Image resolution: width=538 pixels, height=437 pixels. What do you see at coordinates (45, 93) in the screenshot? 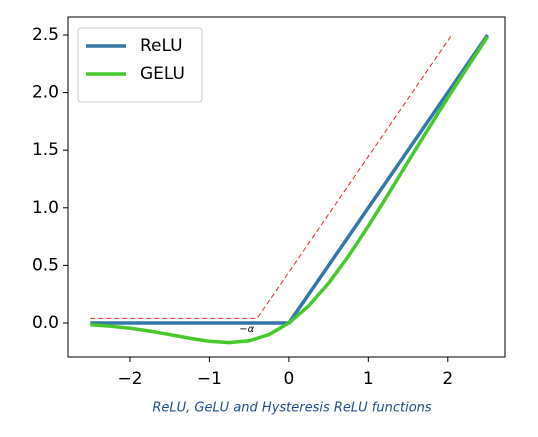
I see `y-tick-label: 2.0` at bounding box center [45, 93].